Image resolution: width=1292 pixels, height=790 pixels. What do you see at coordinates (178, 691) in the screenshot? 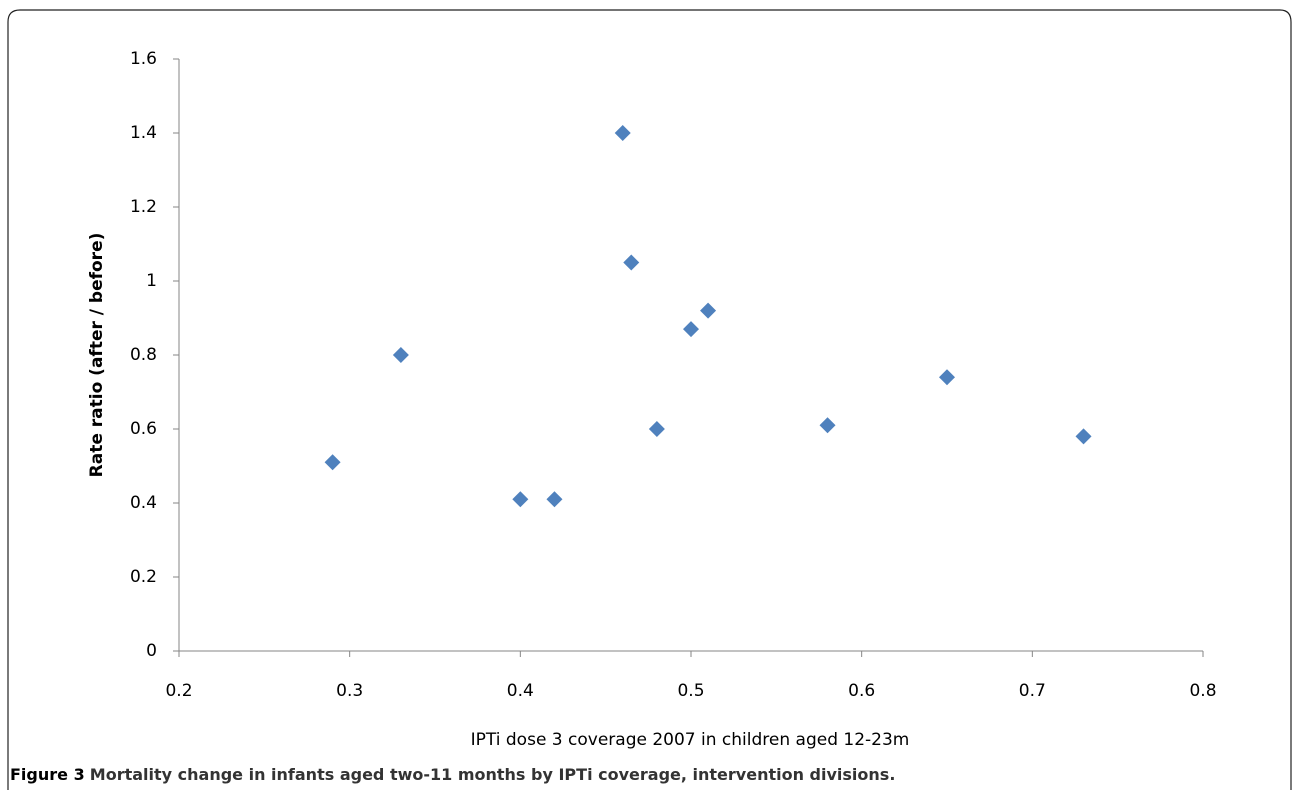
I see `x-tick-label: 0.2` at bounding box center [178, 691].